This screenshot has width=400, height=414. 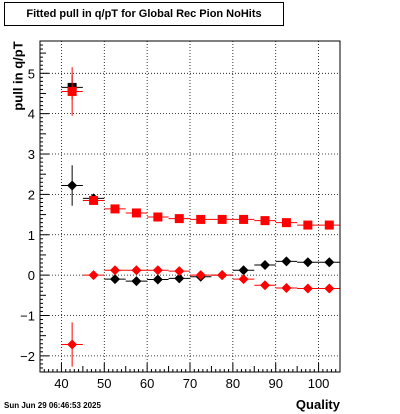 I want to click on timestamp: Sun Jun 29 06:46:53 2025, so click(x=52, y=405).